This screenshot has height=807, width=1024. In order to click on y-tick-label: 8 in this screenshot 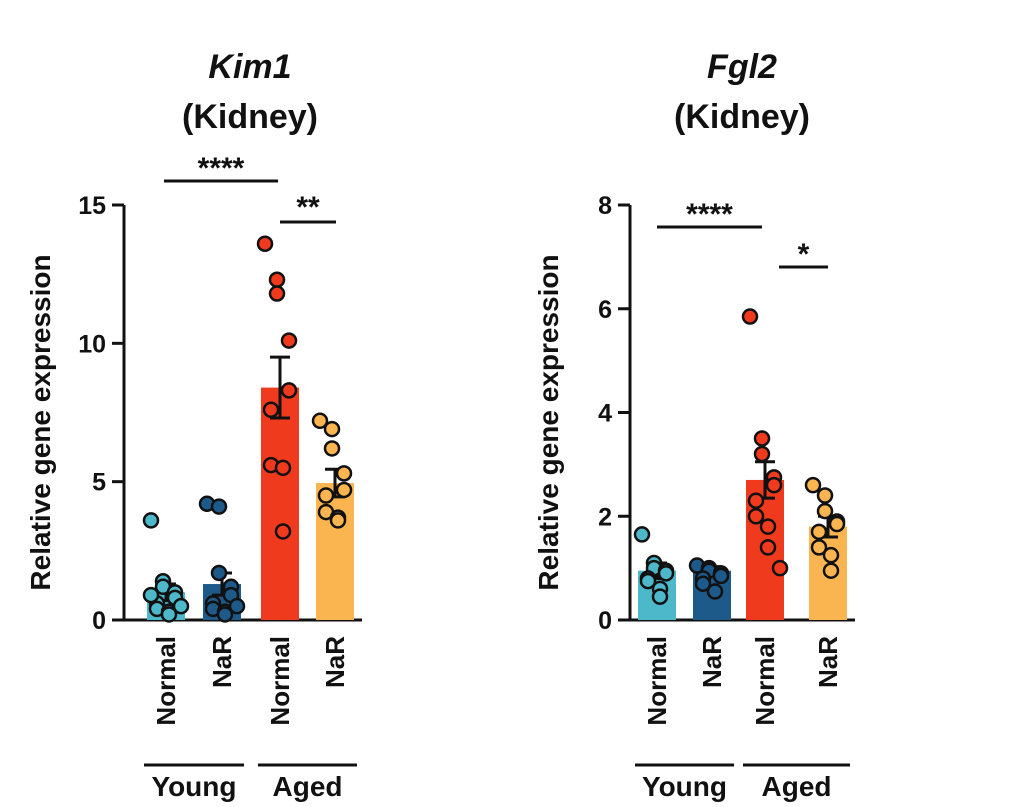, I will do `click(605, 206)`.